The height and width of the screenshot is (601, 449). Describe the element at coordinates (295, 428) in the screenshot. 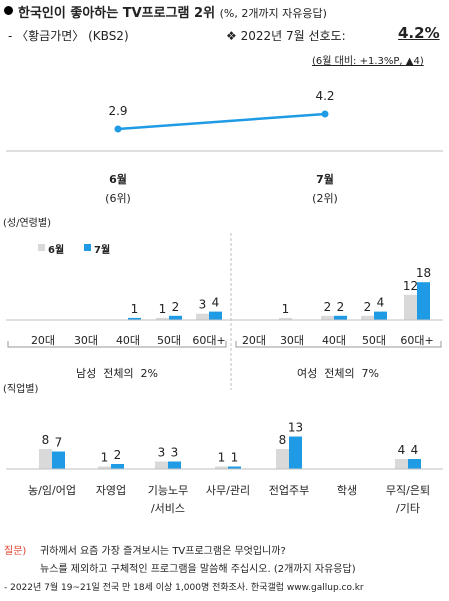

I see `bar-value-label: 13` at that location.